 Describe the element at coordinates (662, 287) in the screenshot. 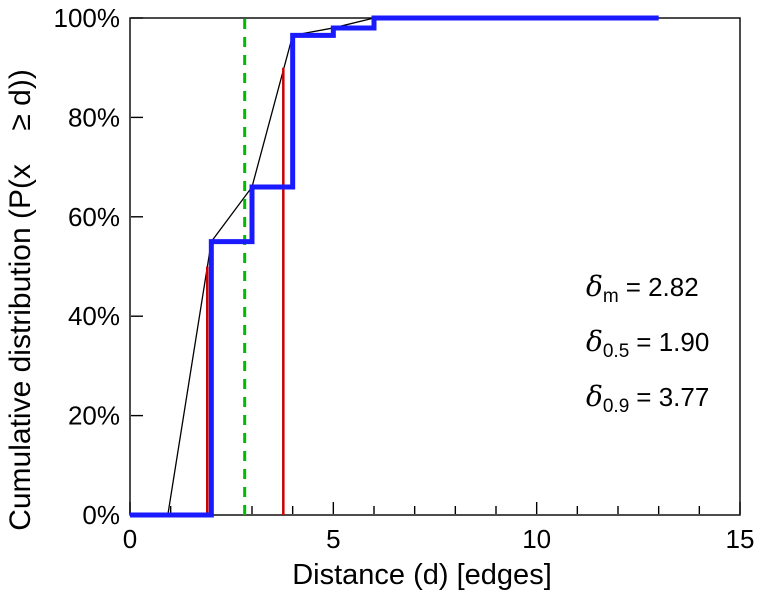

I see `delta-value: = 2.82` at that location.